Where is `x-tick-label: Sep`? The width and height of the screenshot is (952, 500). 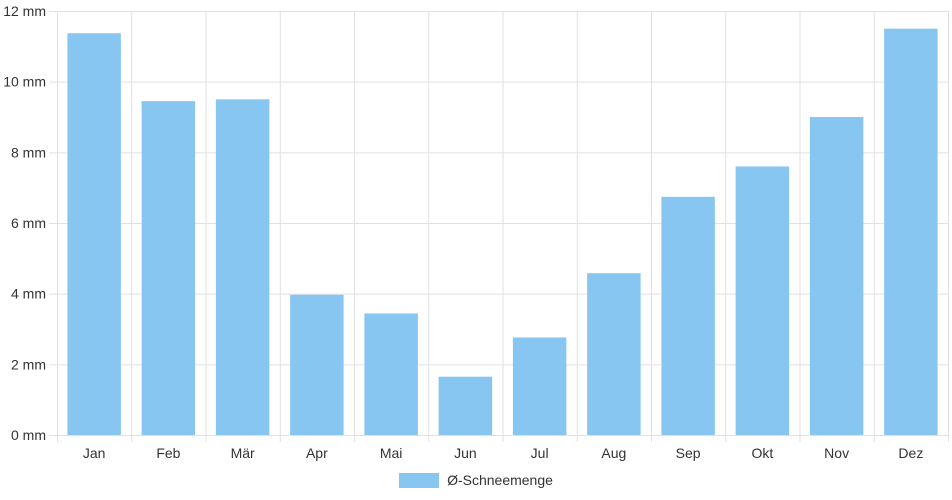 x-tick-label: Sep is located at coordinates (688, 453).